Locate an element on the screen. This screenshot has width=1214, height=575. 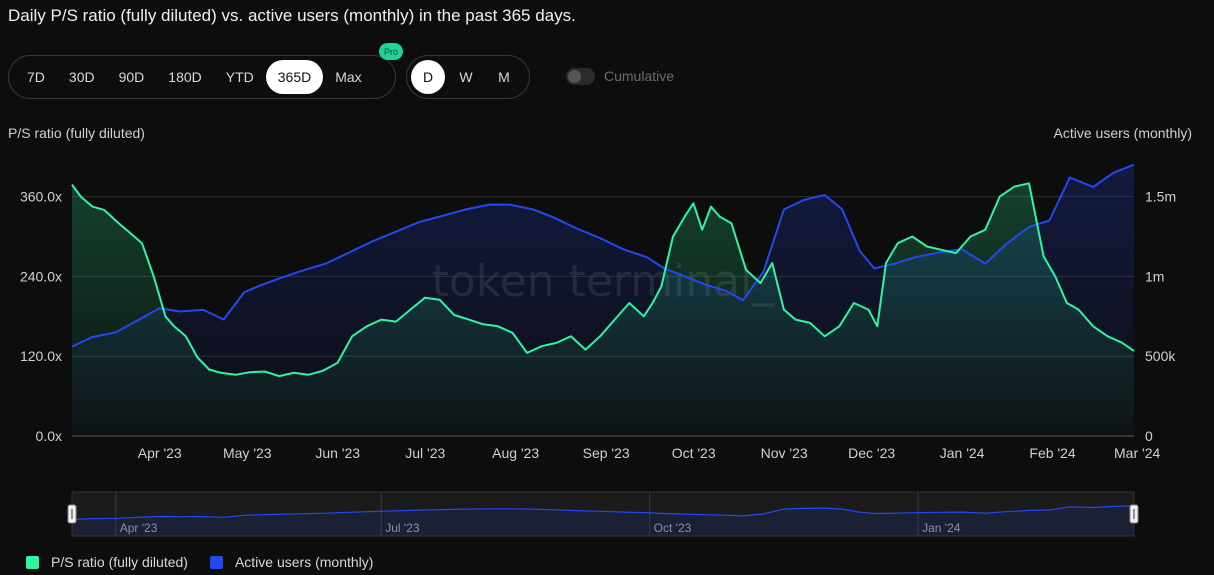
legend-item-users: Active users (monthly) is located at coordinates (291, 562).